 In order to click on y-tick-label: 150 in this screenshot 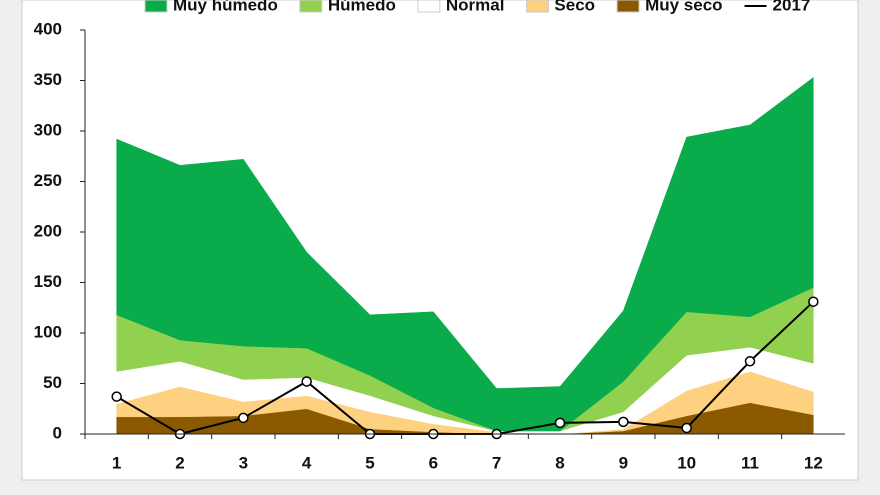, I will do `click(48, 281)`.